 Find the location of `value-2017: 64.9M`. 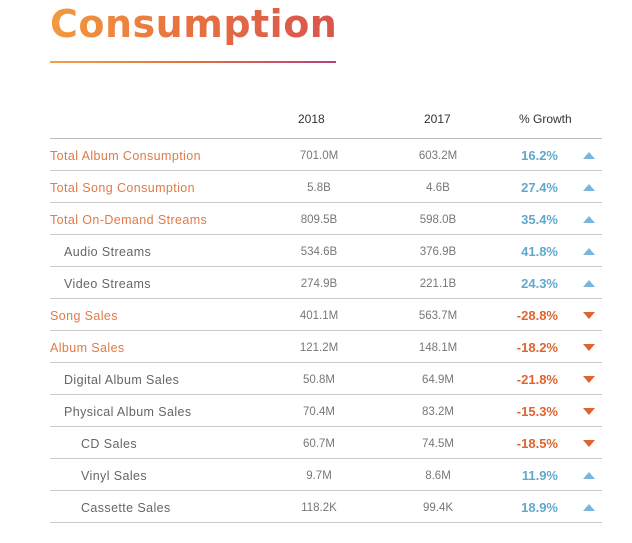

value-2017: 64.9M is located at coordinates (438, 380).